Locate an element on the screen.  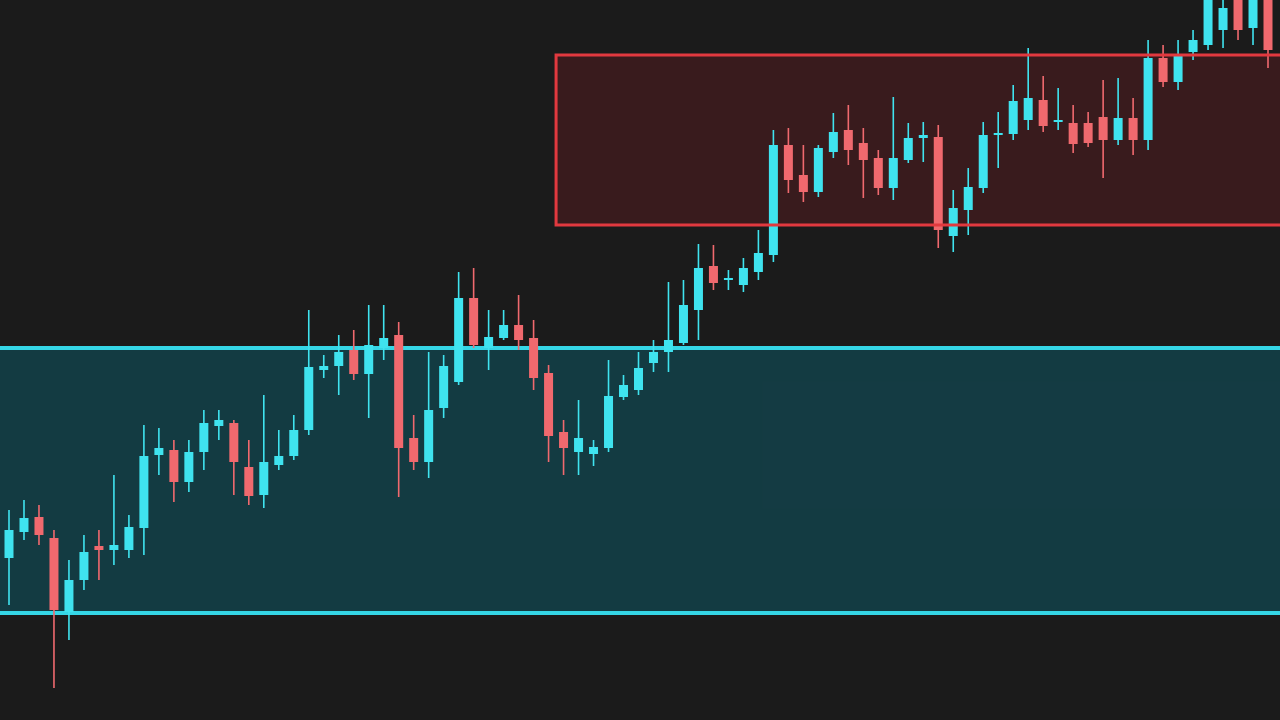
zone-fill is located at coordinates (918, 140).